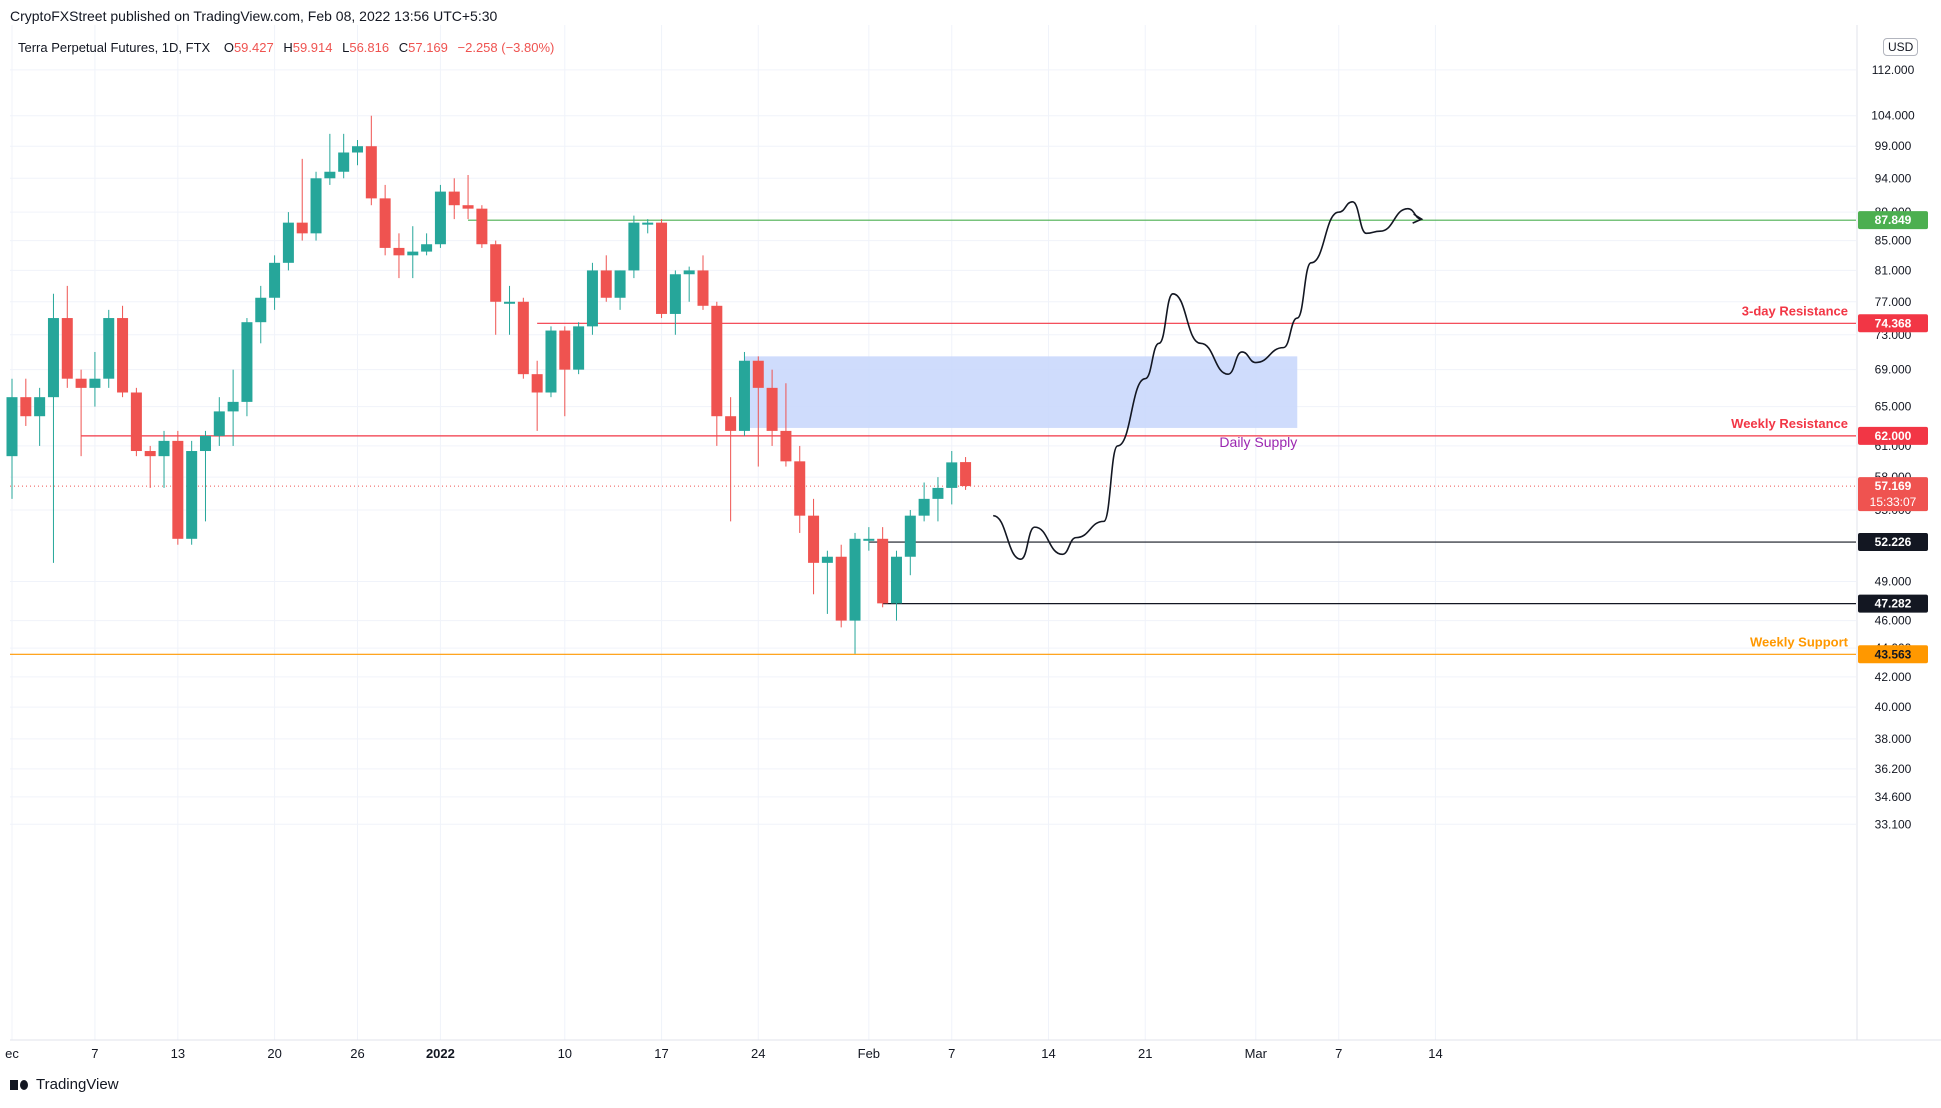  I want to click on tradingview-logo-icon, so click(20, 1085).